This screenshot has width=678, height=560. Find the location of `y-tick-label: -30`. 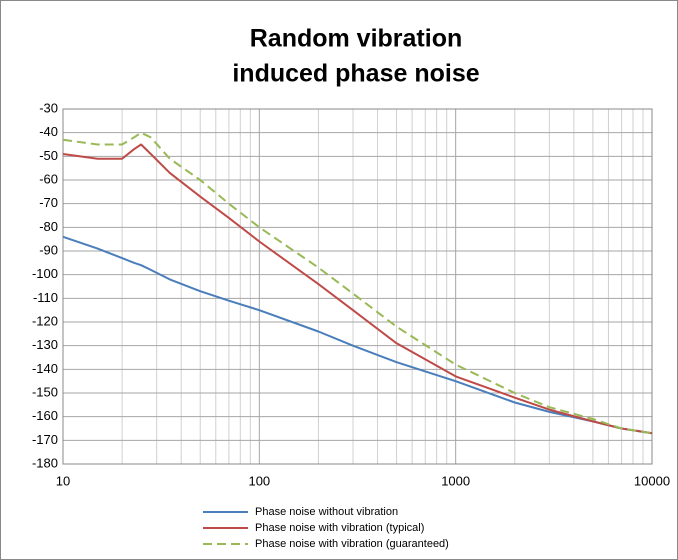

y-tick-label: -30 is located at coordinates (48, 107).